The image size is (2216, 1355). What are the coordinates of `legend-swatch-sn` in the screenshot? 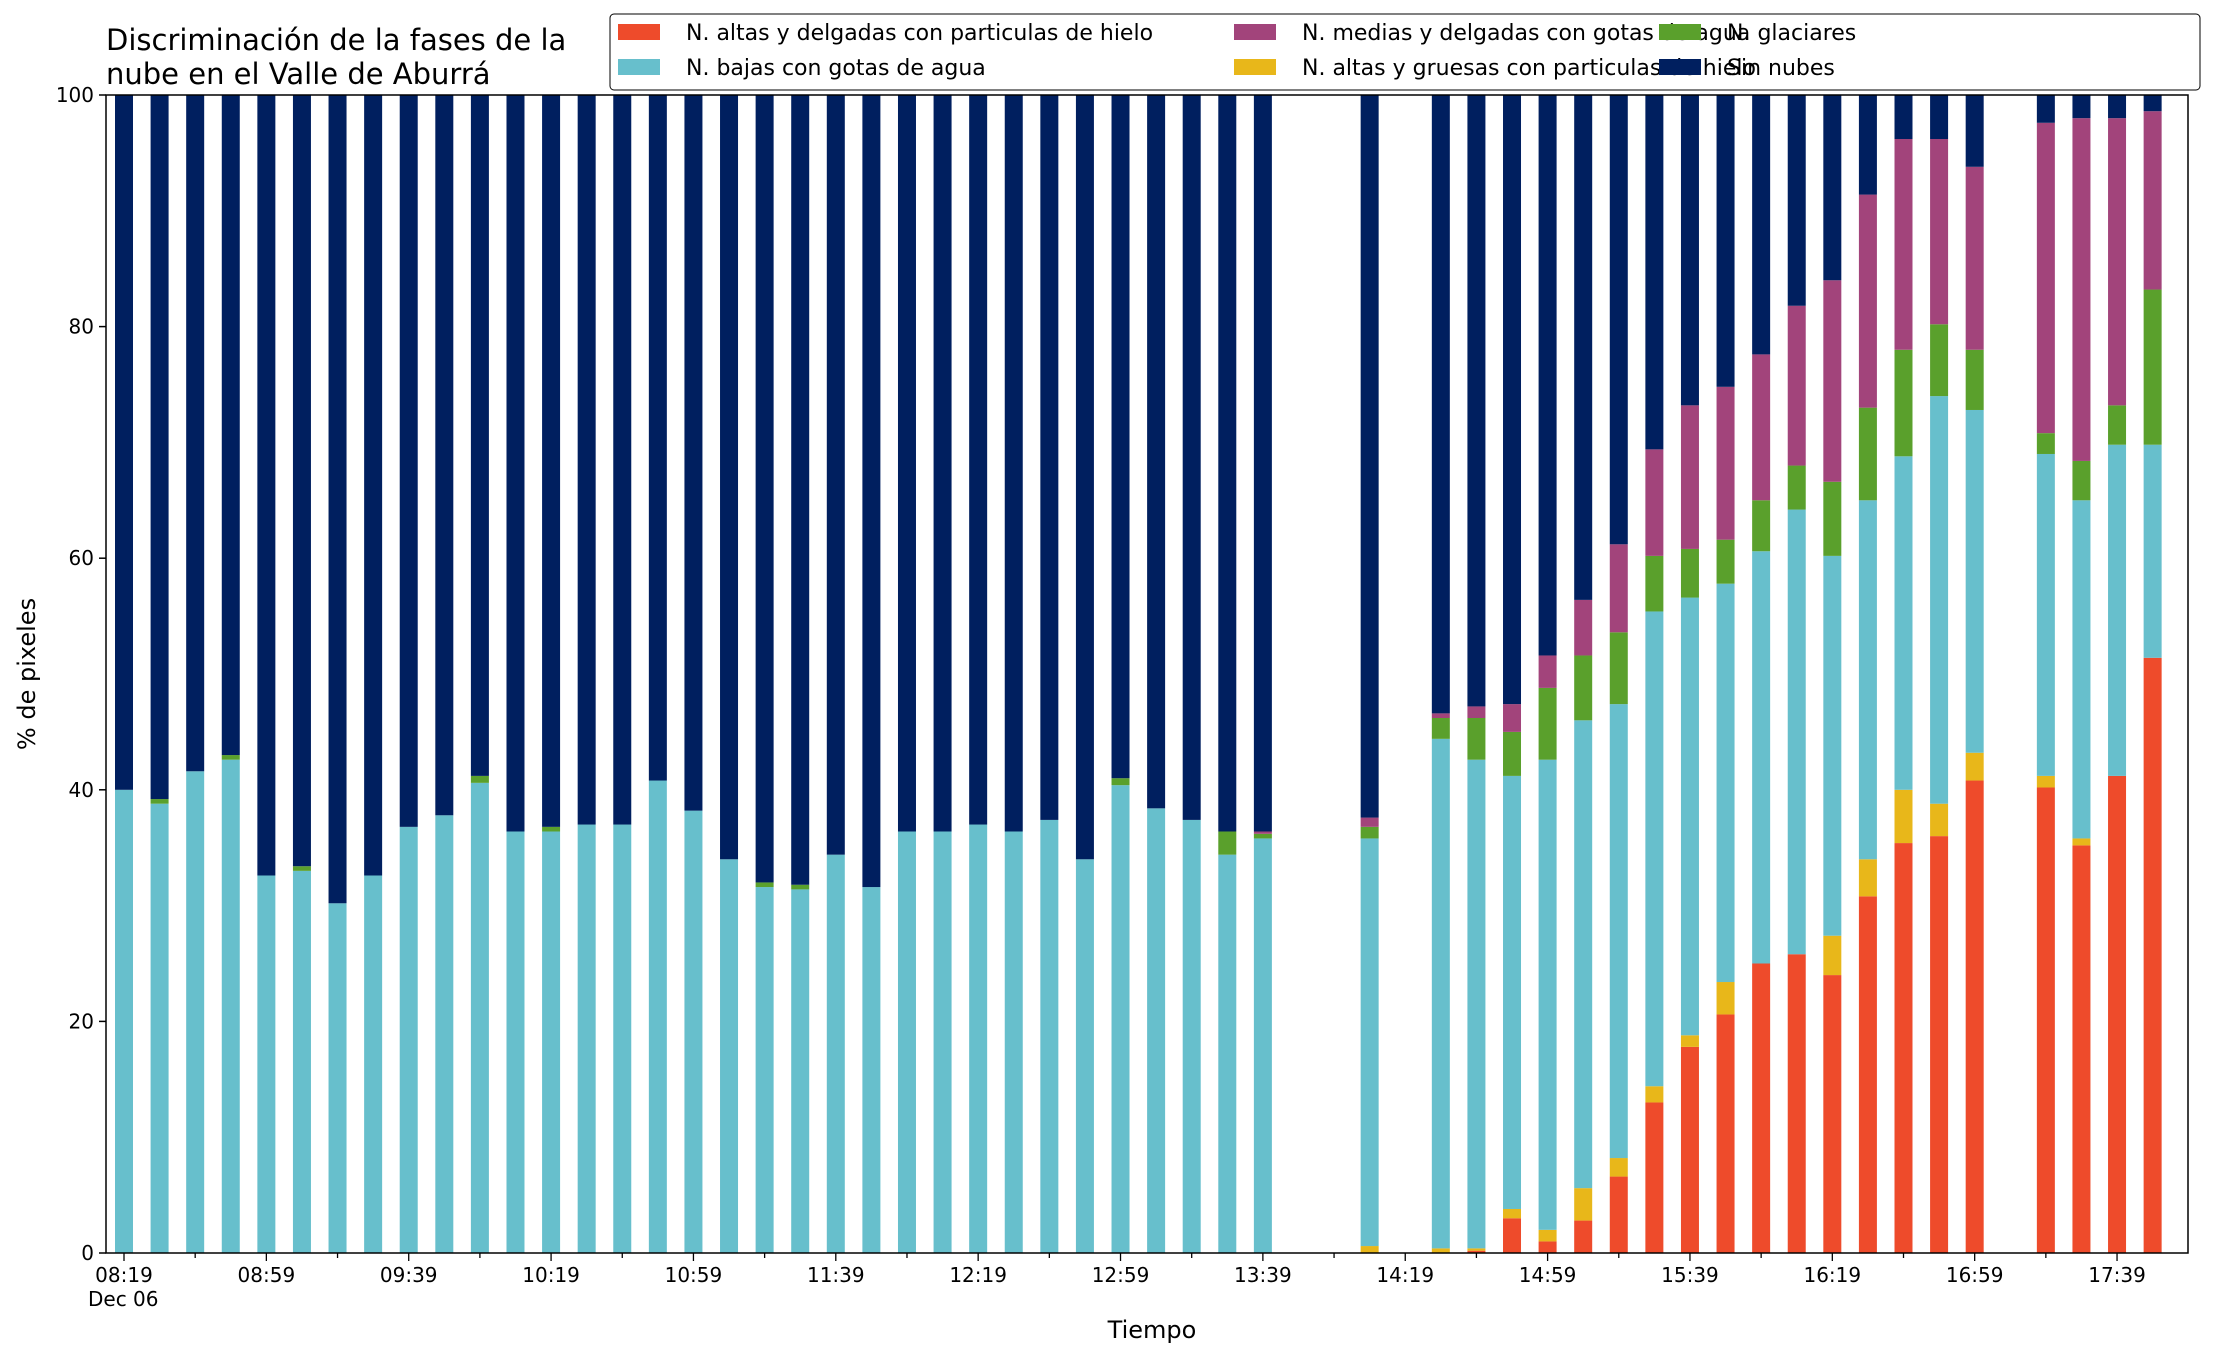 It's located at (1680, 67).